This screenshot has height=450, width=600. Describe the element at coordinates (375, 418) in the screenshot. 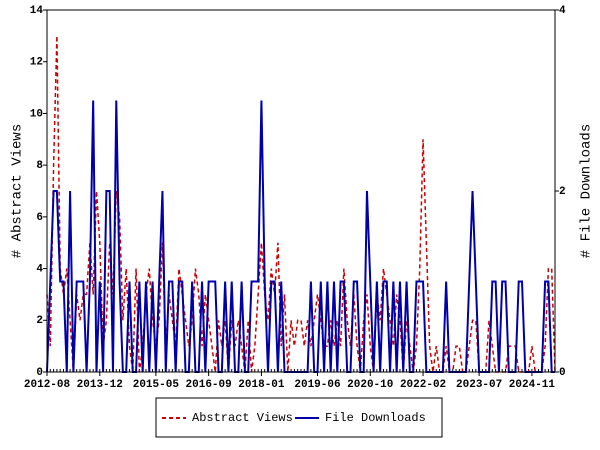

I see `legend-label: File Downloads` at that location.